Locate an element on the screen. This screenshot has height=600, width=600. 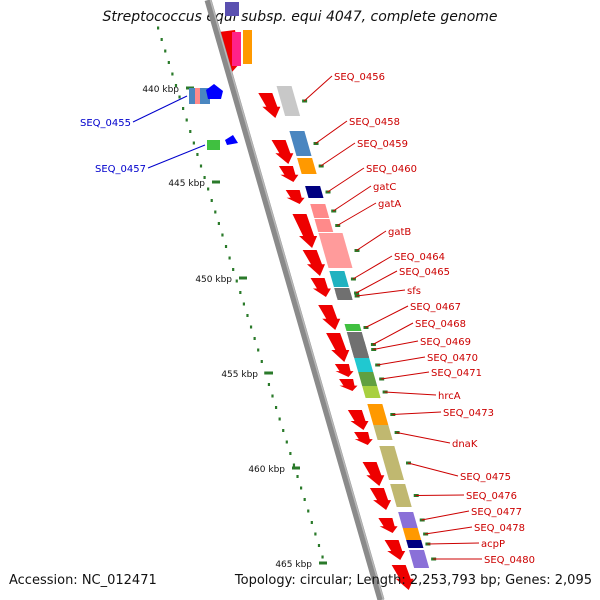
scale-tick-label: 450 kbp is located at coordinates (213, 280).